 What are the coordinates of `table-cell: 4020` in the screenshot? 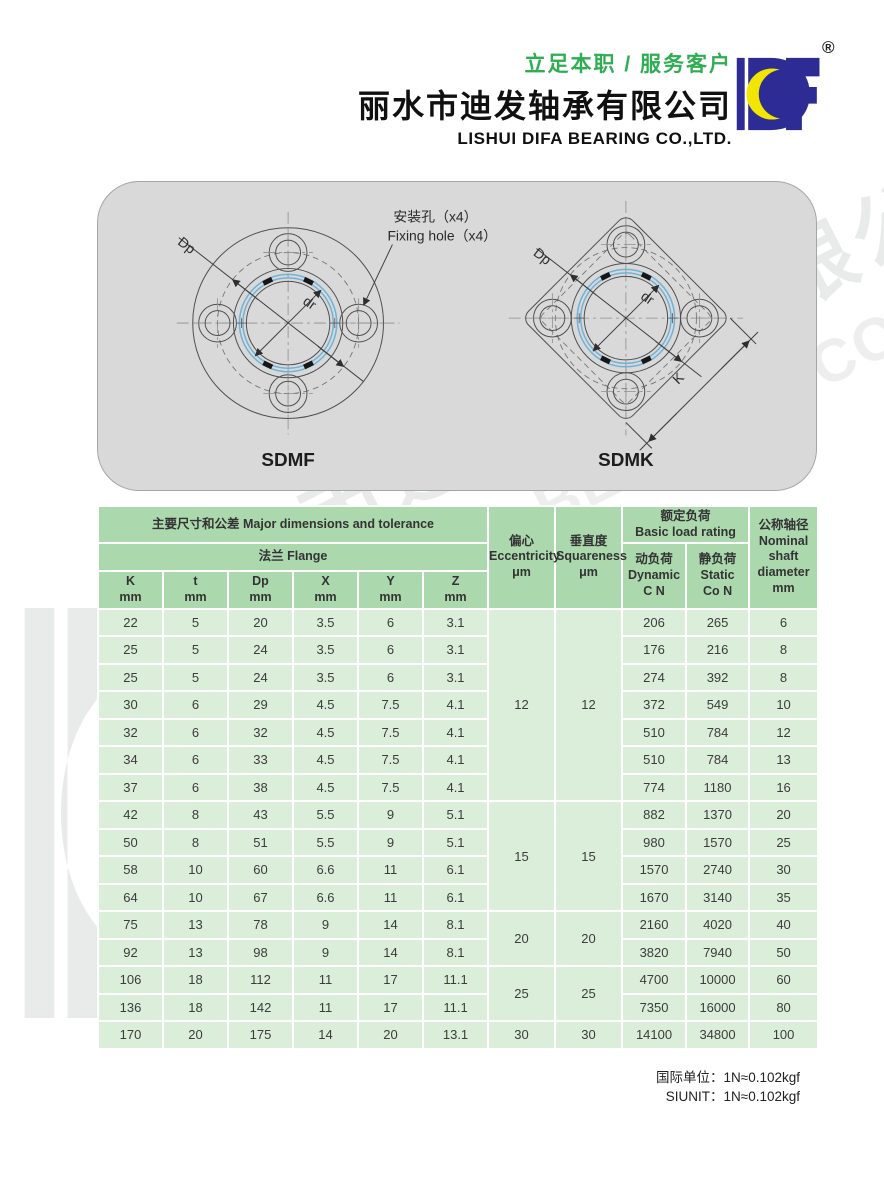 It's located at (718, 925).